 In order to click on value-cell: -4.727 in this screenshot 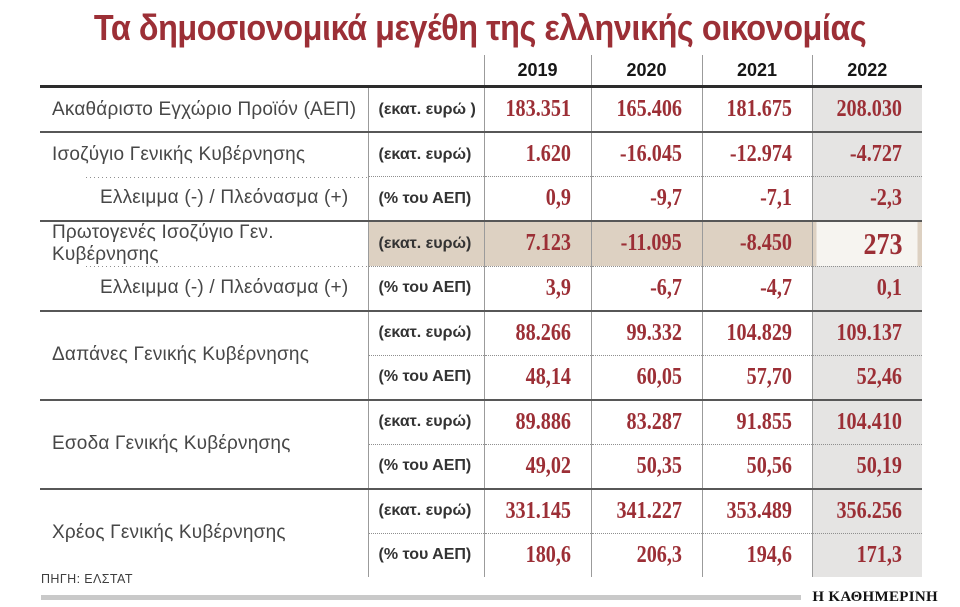, I will do `click(866, 154)`.